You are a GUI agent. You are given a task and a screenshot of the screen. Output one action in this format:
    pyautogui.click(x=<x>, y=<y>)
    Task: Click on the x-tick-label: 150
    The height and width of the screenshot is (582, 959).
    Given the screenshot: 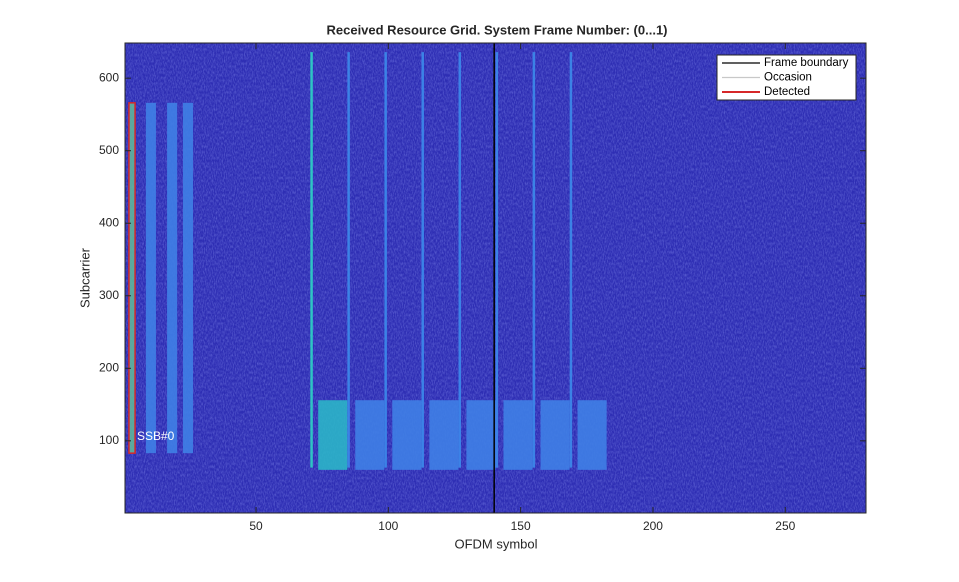 What is the action you would take?
    pyautogui.click(x=521, y=526)
    